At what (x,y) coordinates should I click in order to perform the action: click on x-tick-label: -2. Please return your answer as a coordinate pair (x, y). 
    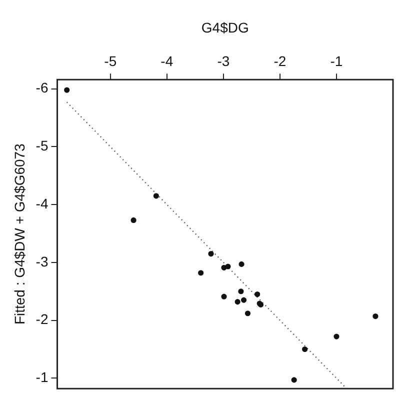
    Looking at the image, I should click on (280, 61).